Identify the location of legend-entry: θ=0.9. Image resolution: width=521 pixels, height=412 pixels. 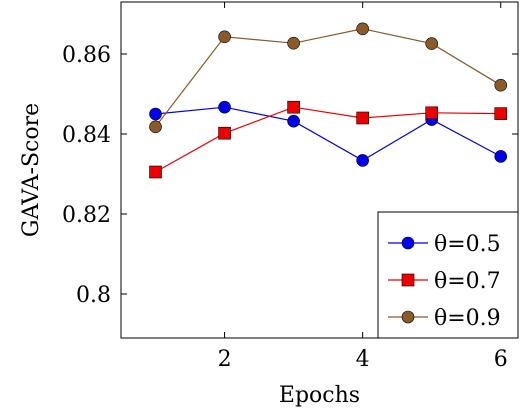
(444, 318).